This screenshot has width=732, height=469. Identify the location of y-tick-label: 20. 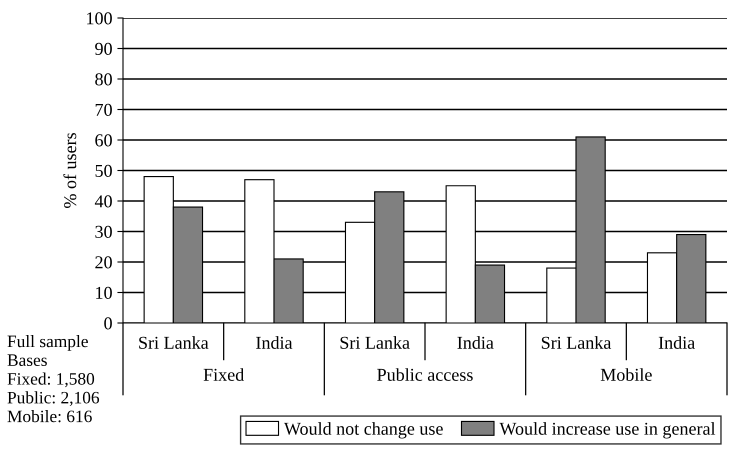
(103, 262).